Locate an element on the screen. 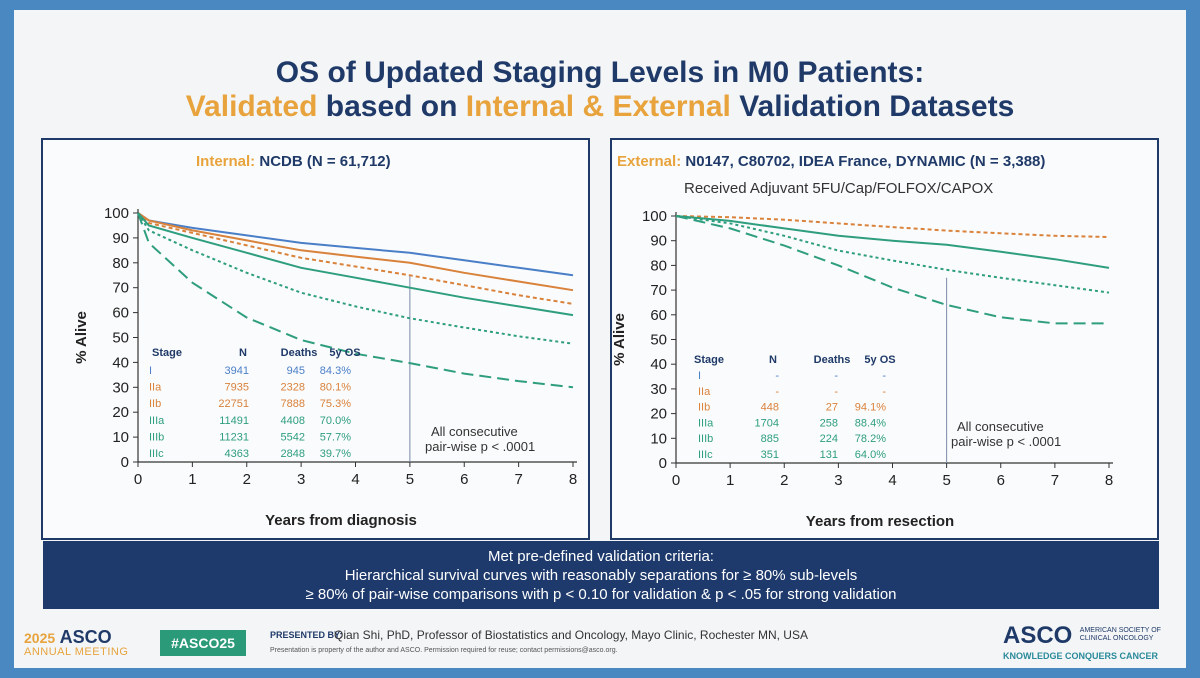 Image resolution: width=1200 pixels, height=678 pixels. table-cell: 64.0% is located at coordinates (870, 455).